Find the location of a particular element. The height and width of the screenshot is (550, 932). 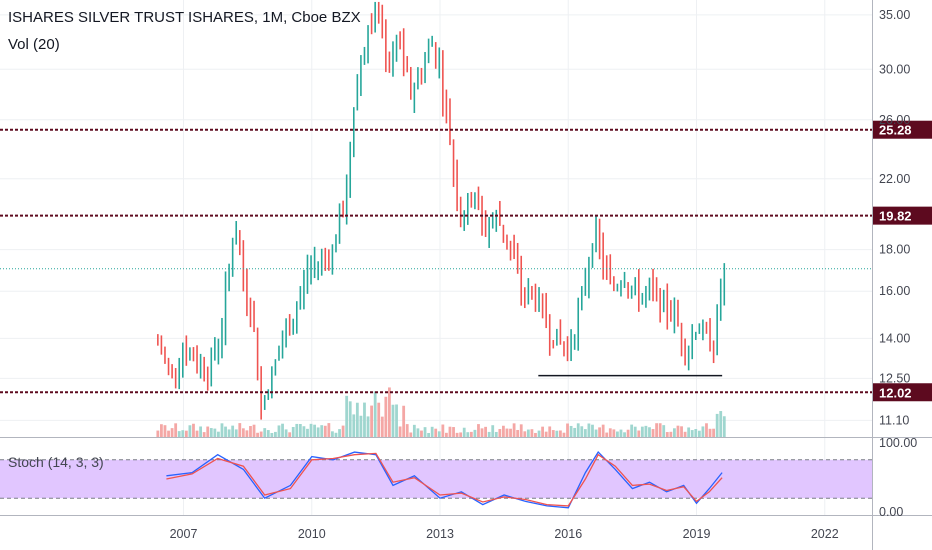

level-value: 19.82 is located at coordinates (895, 216).